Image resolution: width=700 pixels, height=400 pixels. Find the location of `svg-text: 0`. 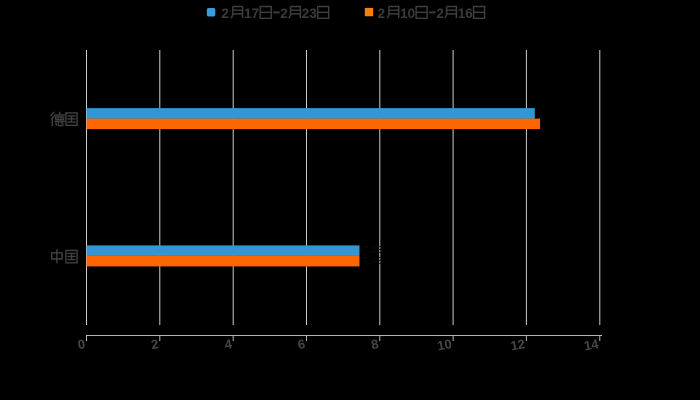

svg-text: 0 is located at coordinates (82, 344).